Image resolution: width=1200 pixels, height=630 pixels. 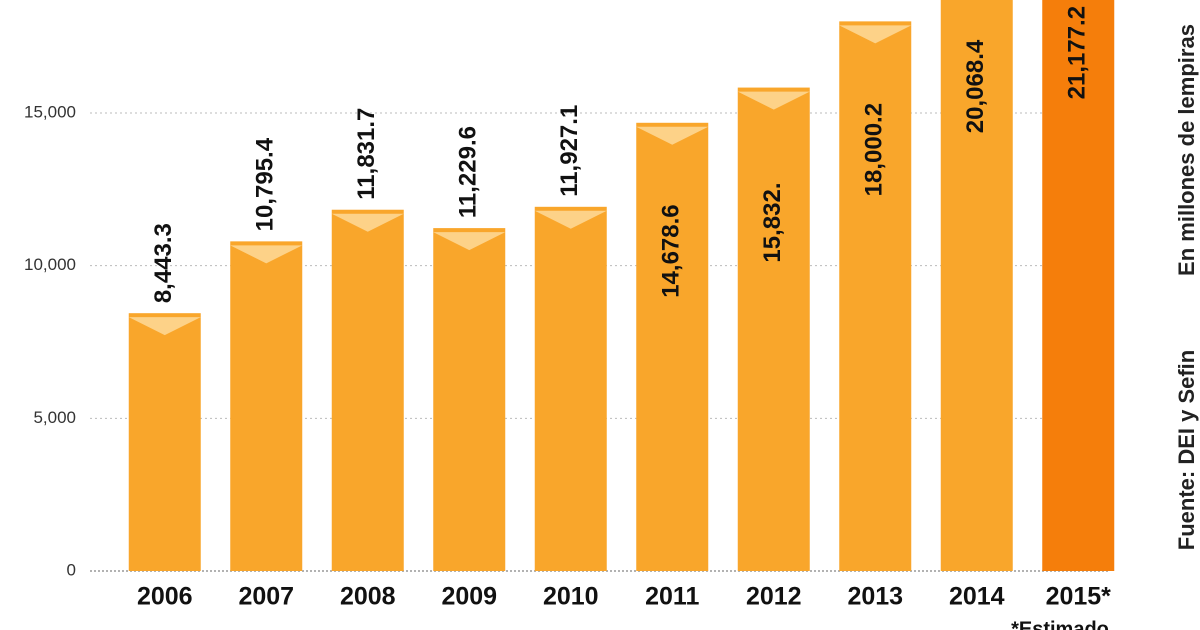 What do you see at coordinates (977, 597) in the screenshot?
I see `x-tick-label: 2014` at bounding box center [977, 597].